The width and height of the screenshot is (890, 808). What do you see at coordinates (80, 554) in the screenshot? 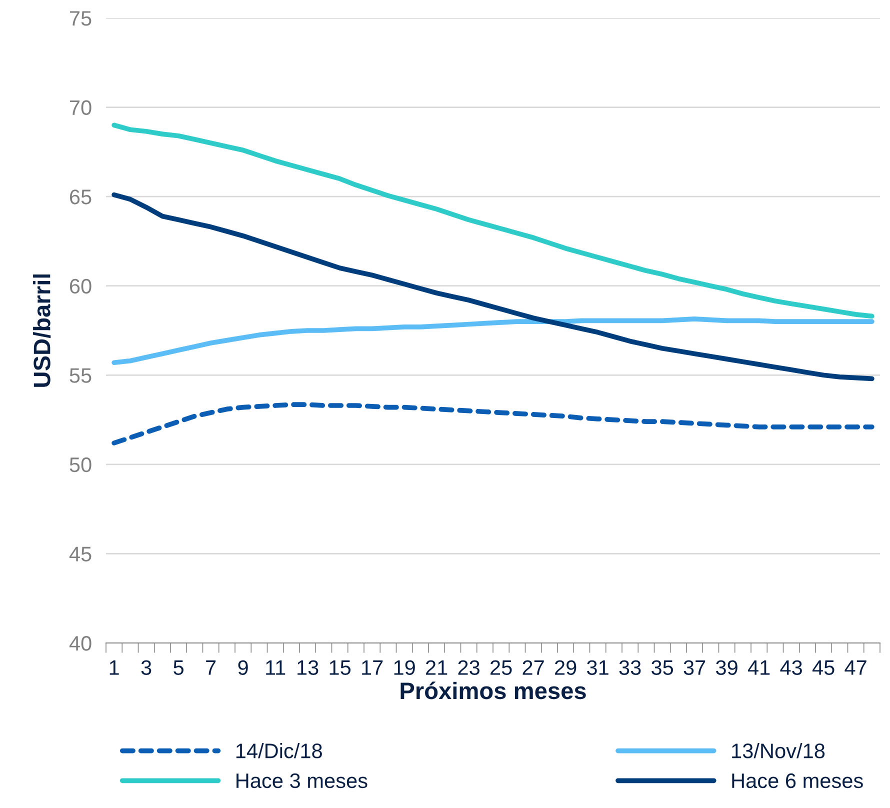
I see `y-tick-label: 45` at bounding box center [80, 554].